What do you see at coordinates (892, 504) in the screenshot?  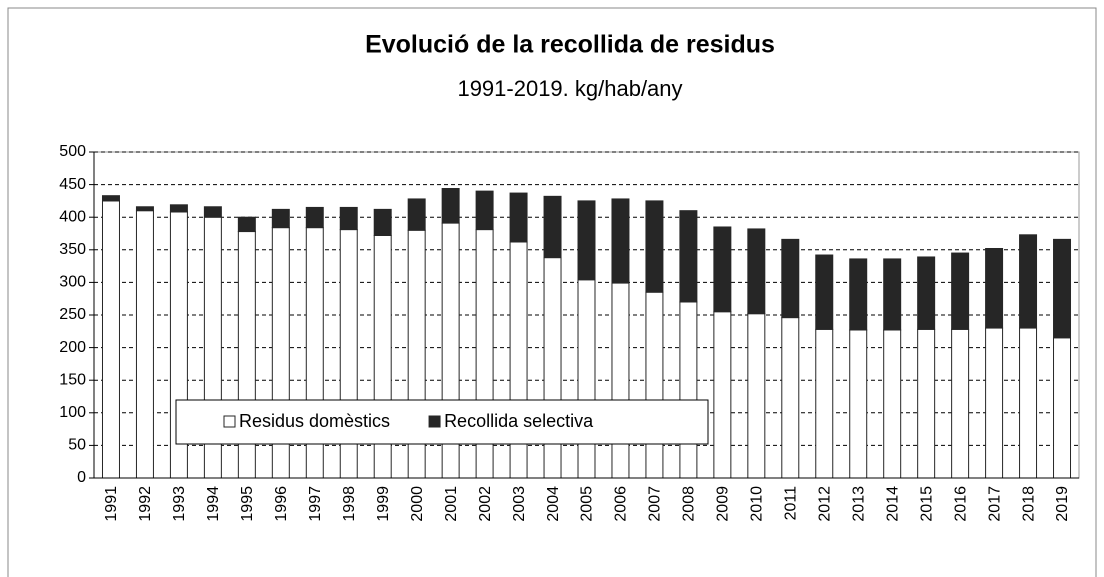 I see `x-tick-label: 2014` at bounding box center [892, 504].